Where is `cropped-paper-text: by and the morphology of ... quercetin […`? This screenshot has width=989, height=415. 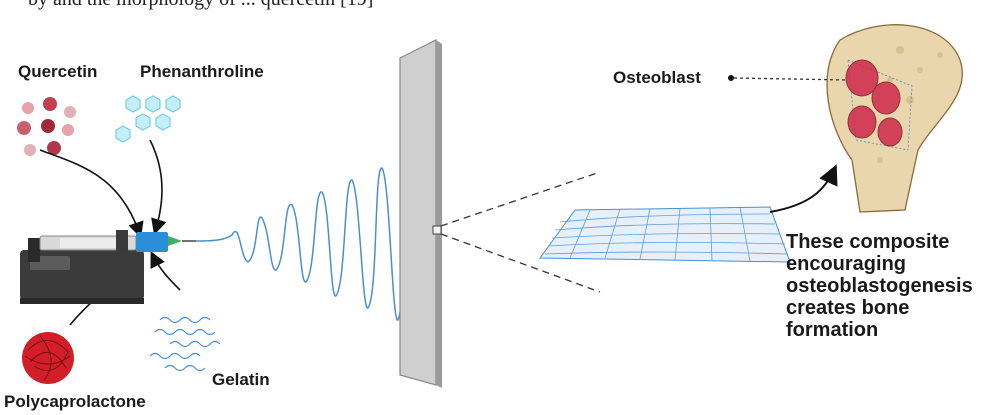
cropped-paper-text: by and the morphology of ... quercetin [… is located at coordinates (494, 11).